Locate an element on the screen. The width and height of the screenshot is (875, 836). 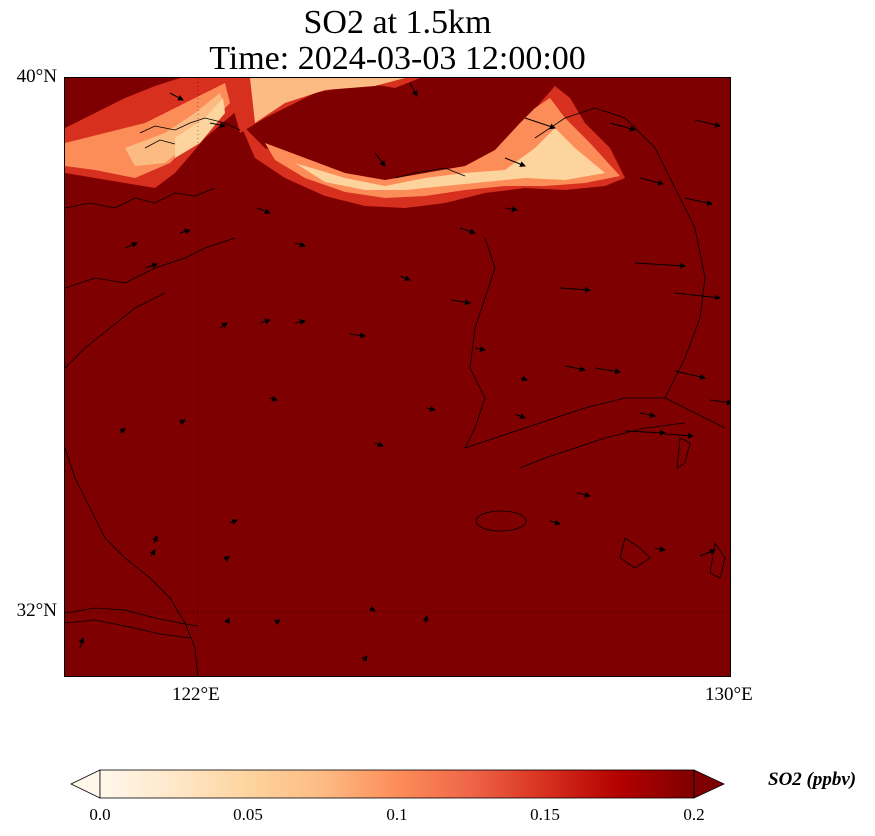
colorbar-label: SO2 (ppbv) is located at coordinates (812, 779).